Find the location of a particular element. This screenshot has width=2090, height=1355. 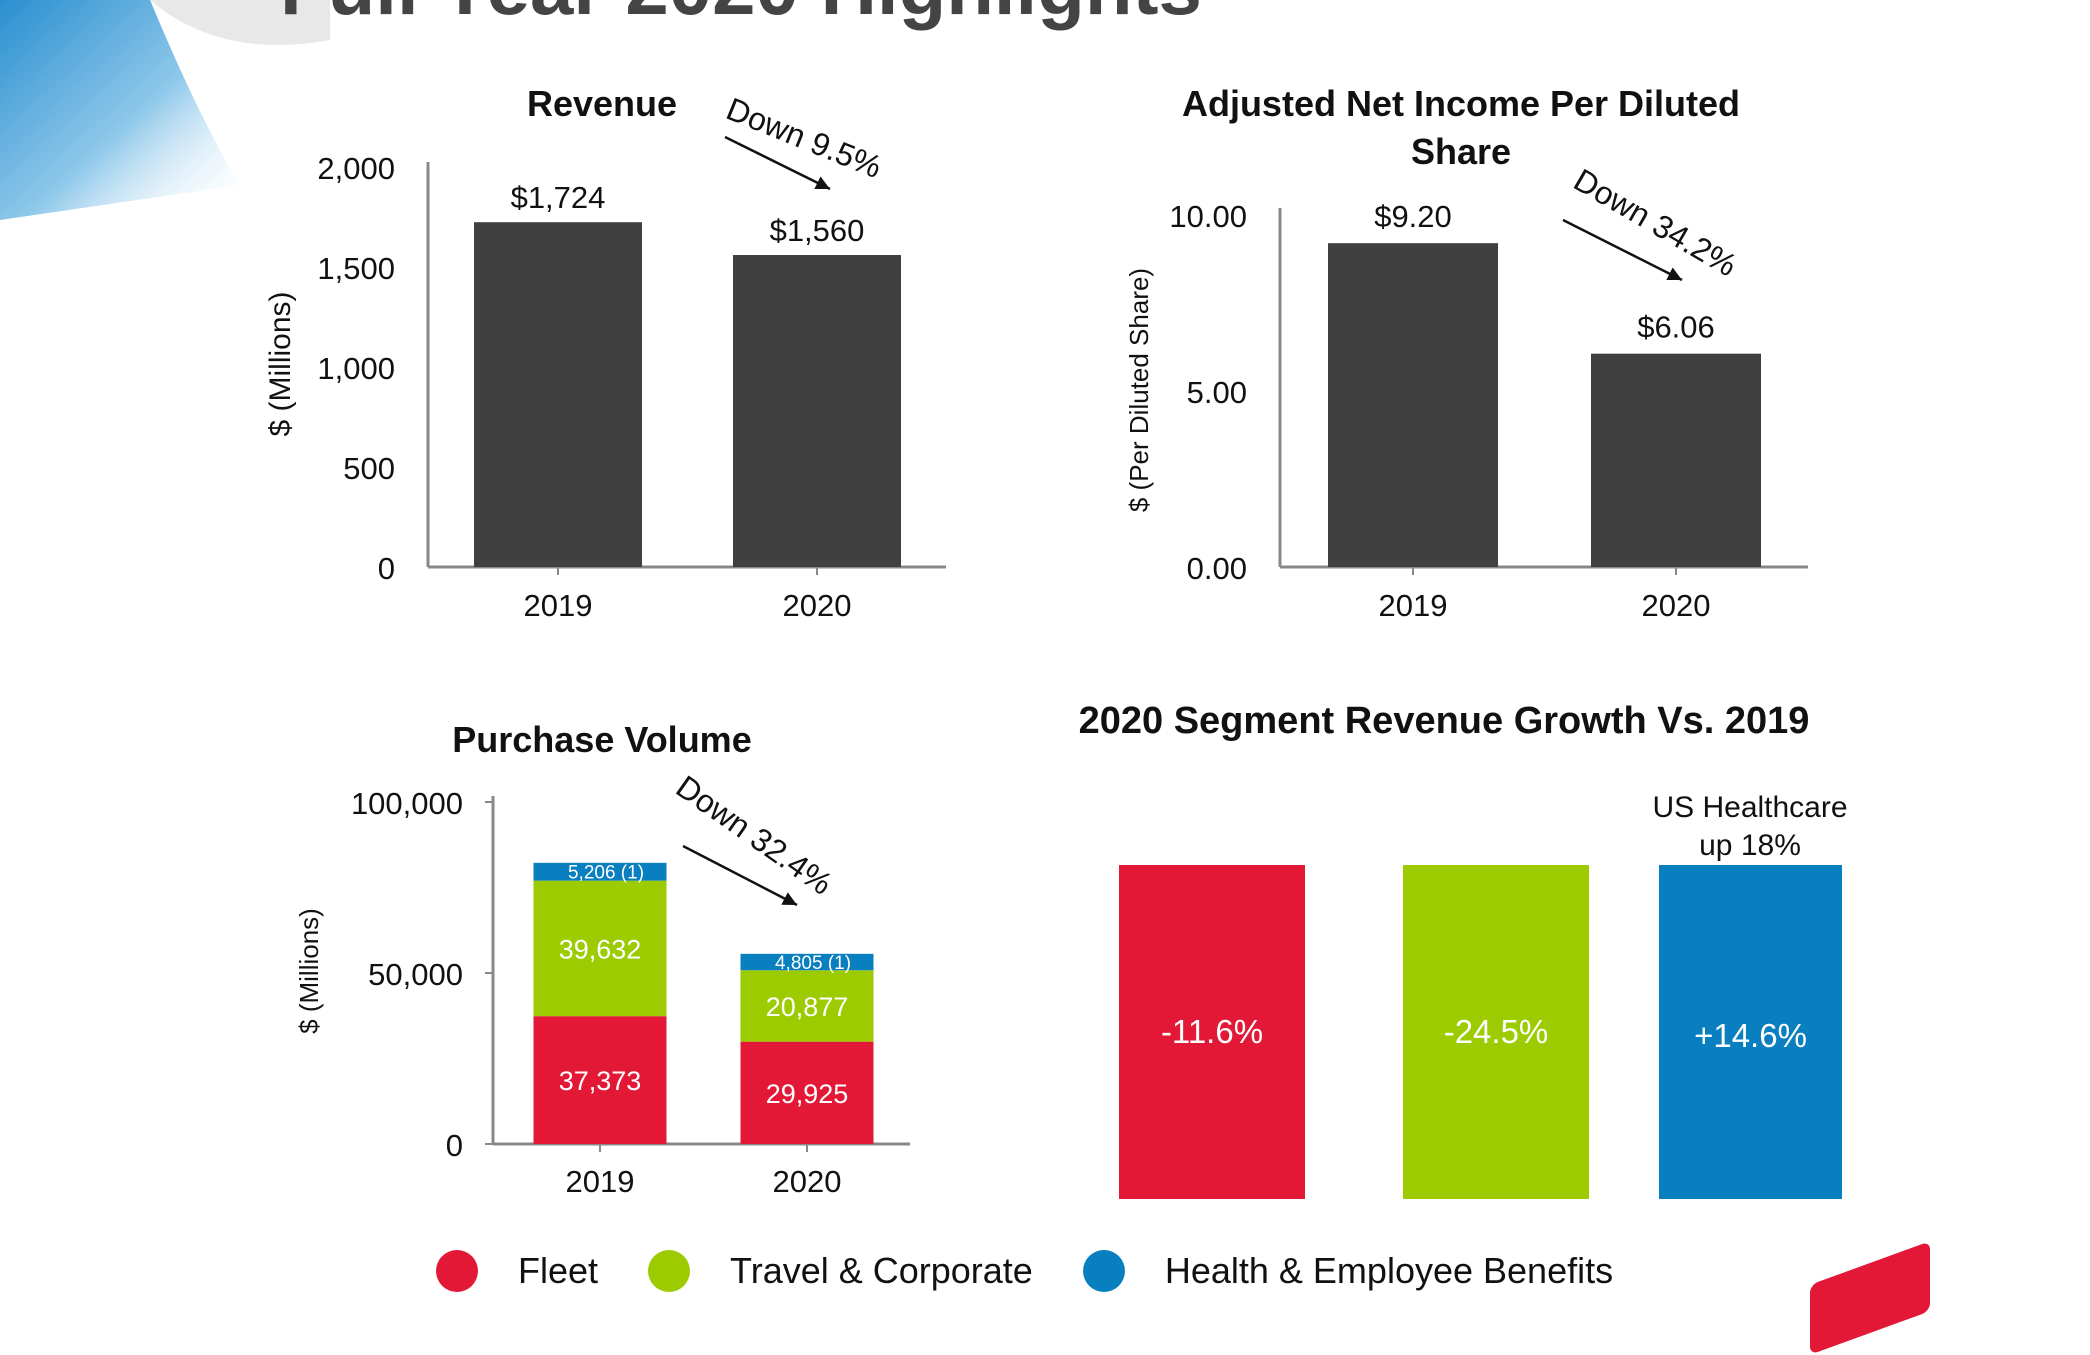

us-healthcare-annotation-line2: up 18% is located at coordinates (1750, 845).